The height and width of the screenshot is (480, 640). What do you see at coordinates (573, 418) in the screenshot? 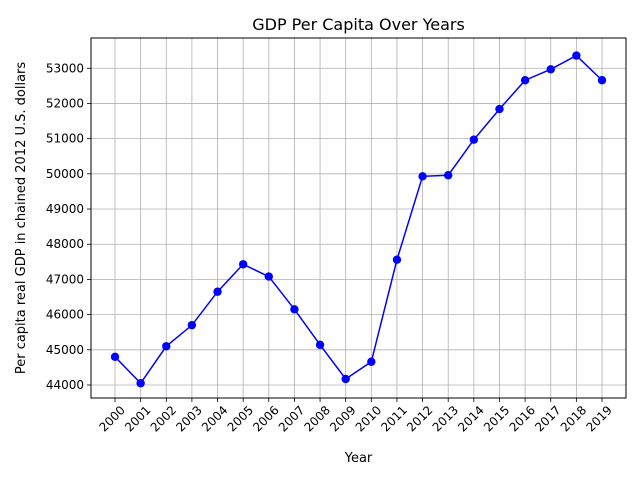
I see `x-tick-label: 2018` at bounding box center [573, 418].